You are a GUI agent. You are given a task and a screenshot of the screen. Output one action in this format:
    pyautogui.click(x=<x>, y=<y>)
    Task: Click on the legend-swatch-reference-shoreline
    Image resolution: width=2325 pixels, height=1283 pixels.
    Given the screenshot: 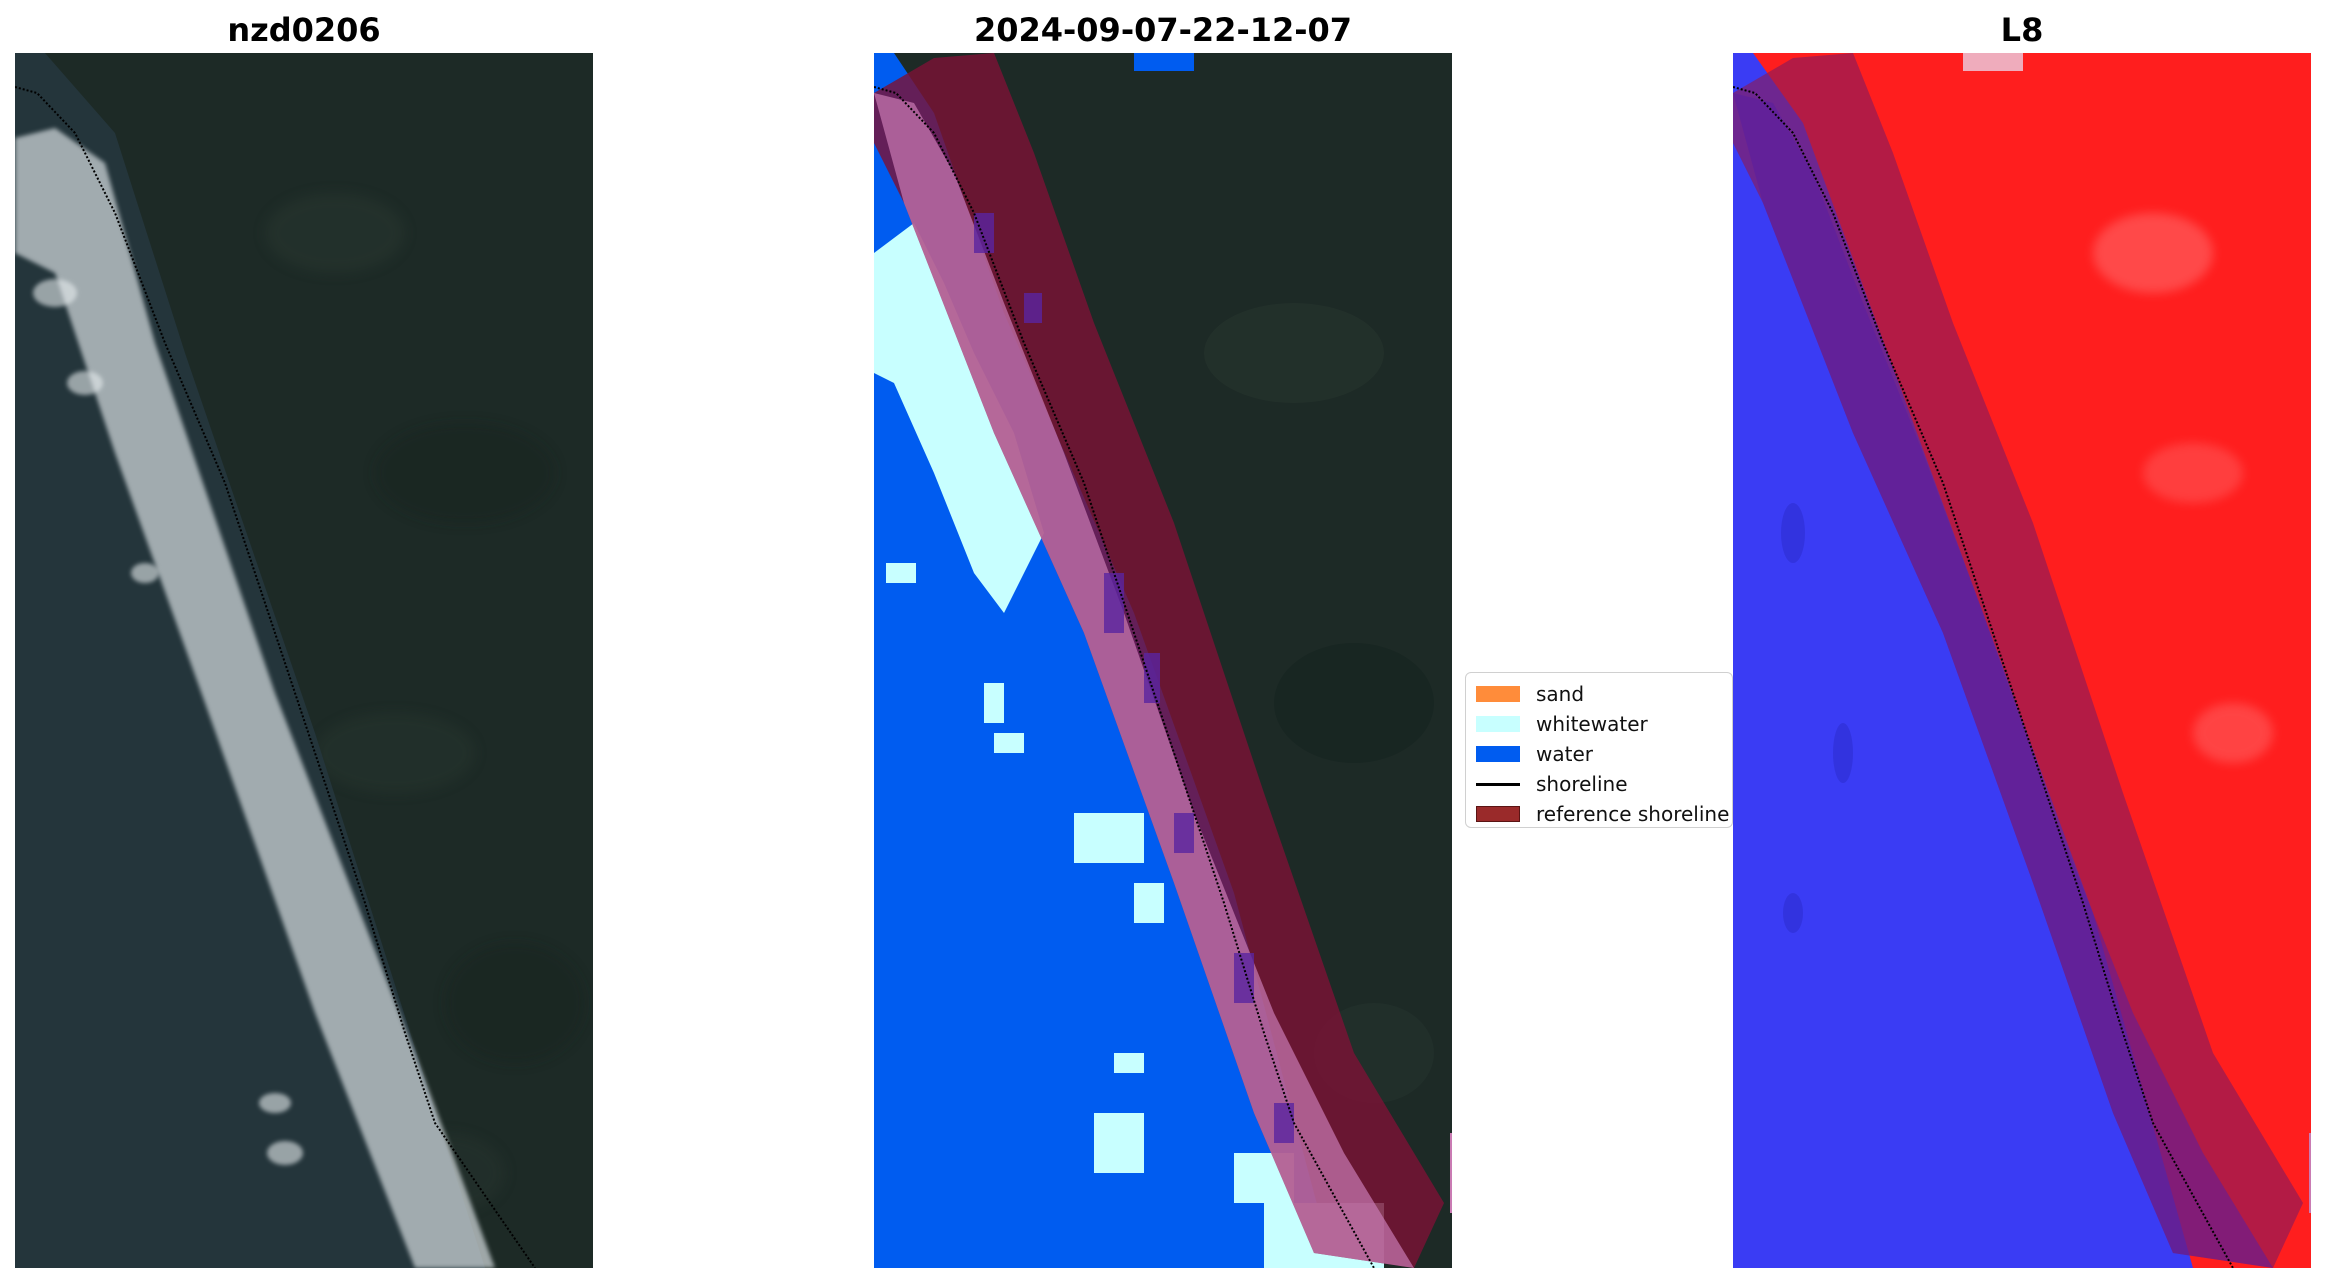 What is the action you would take?
    pyautogui.click(x=1498, y=814)
    